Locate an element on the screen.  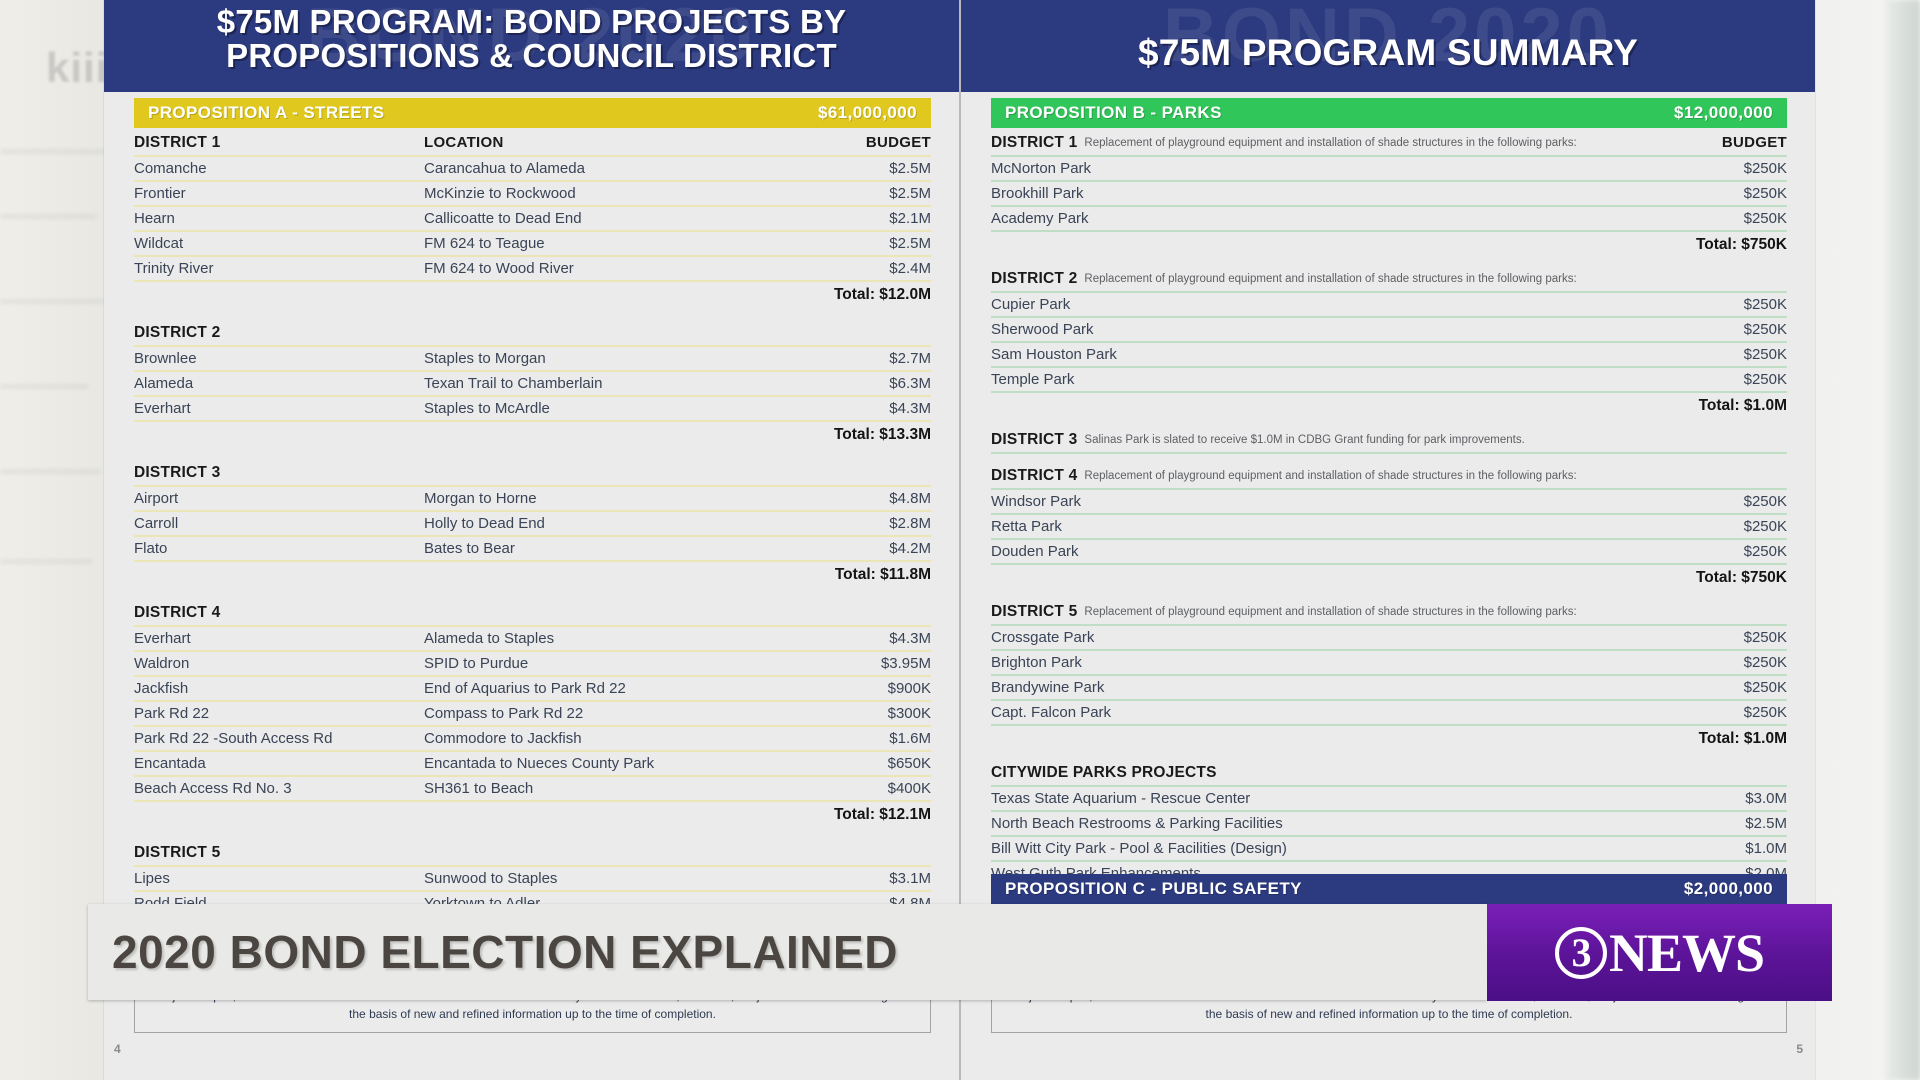
table-row: Crossgate Park $250K is located at coordinates (1389, 638).